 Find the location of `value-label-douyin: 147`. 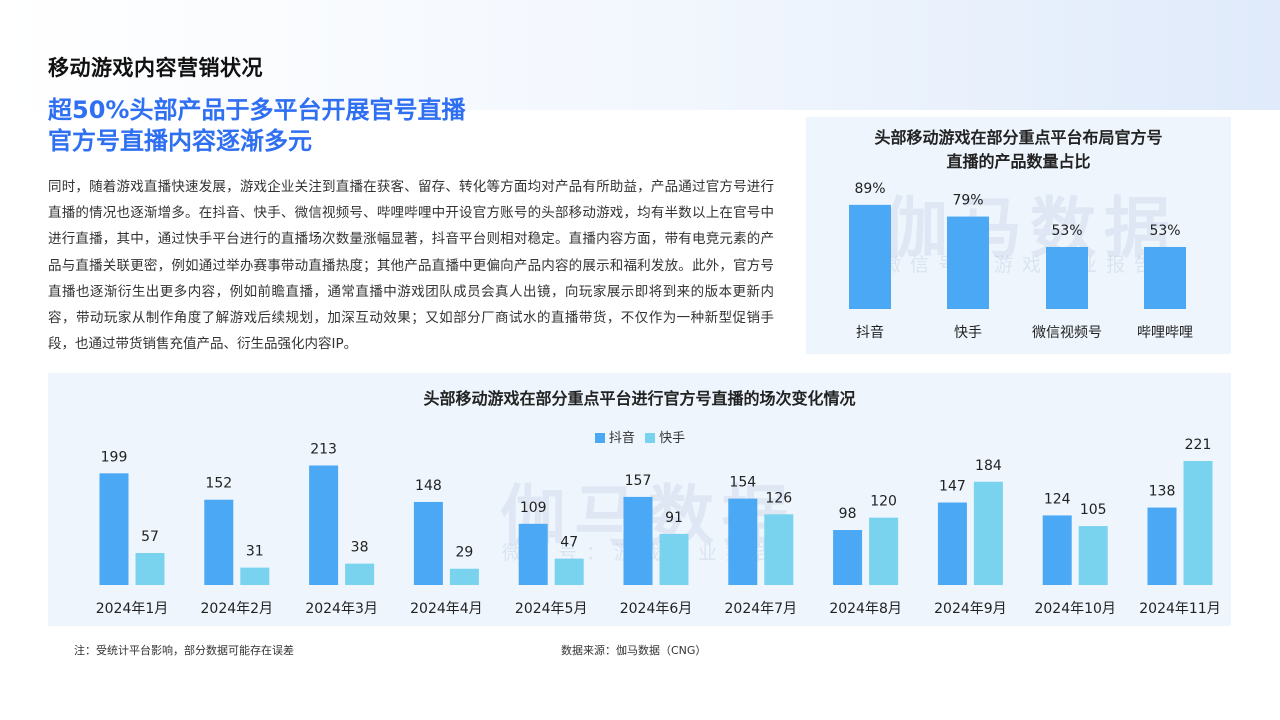

value-label-douyin: 147 is located at coordinates (952, 487).